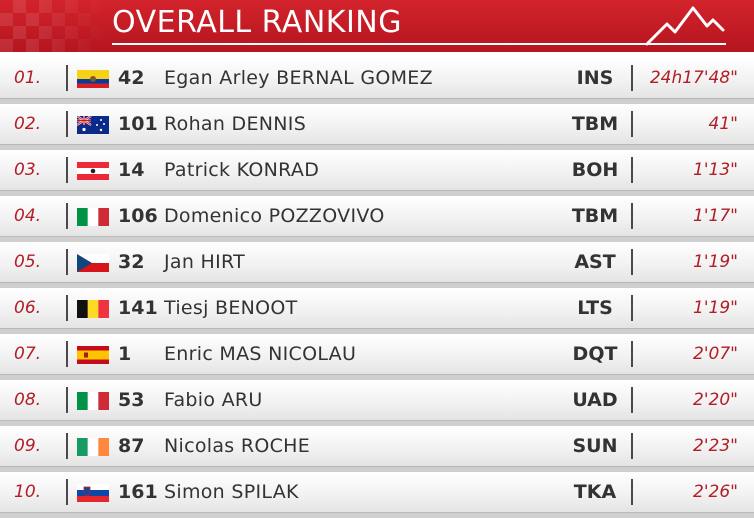 This screenshot has height=518, width=754. I want to click on rider-name: Domenico POZZOVIVO, so click(274, 216).